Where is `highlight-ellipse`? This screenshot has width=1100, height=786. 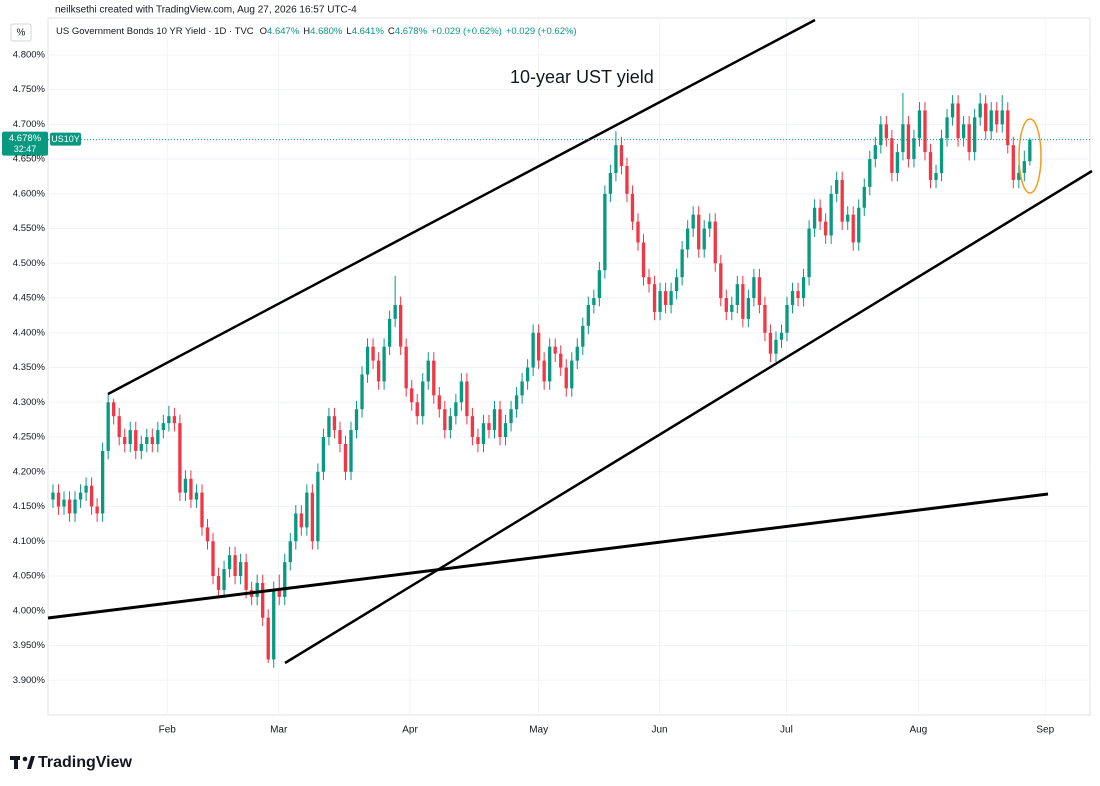 highlight-ellipse is located at coordinates (1030, 156).